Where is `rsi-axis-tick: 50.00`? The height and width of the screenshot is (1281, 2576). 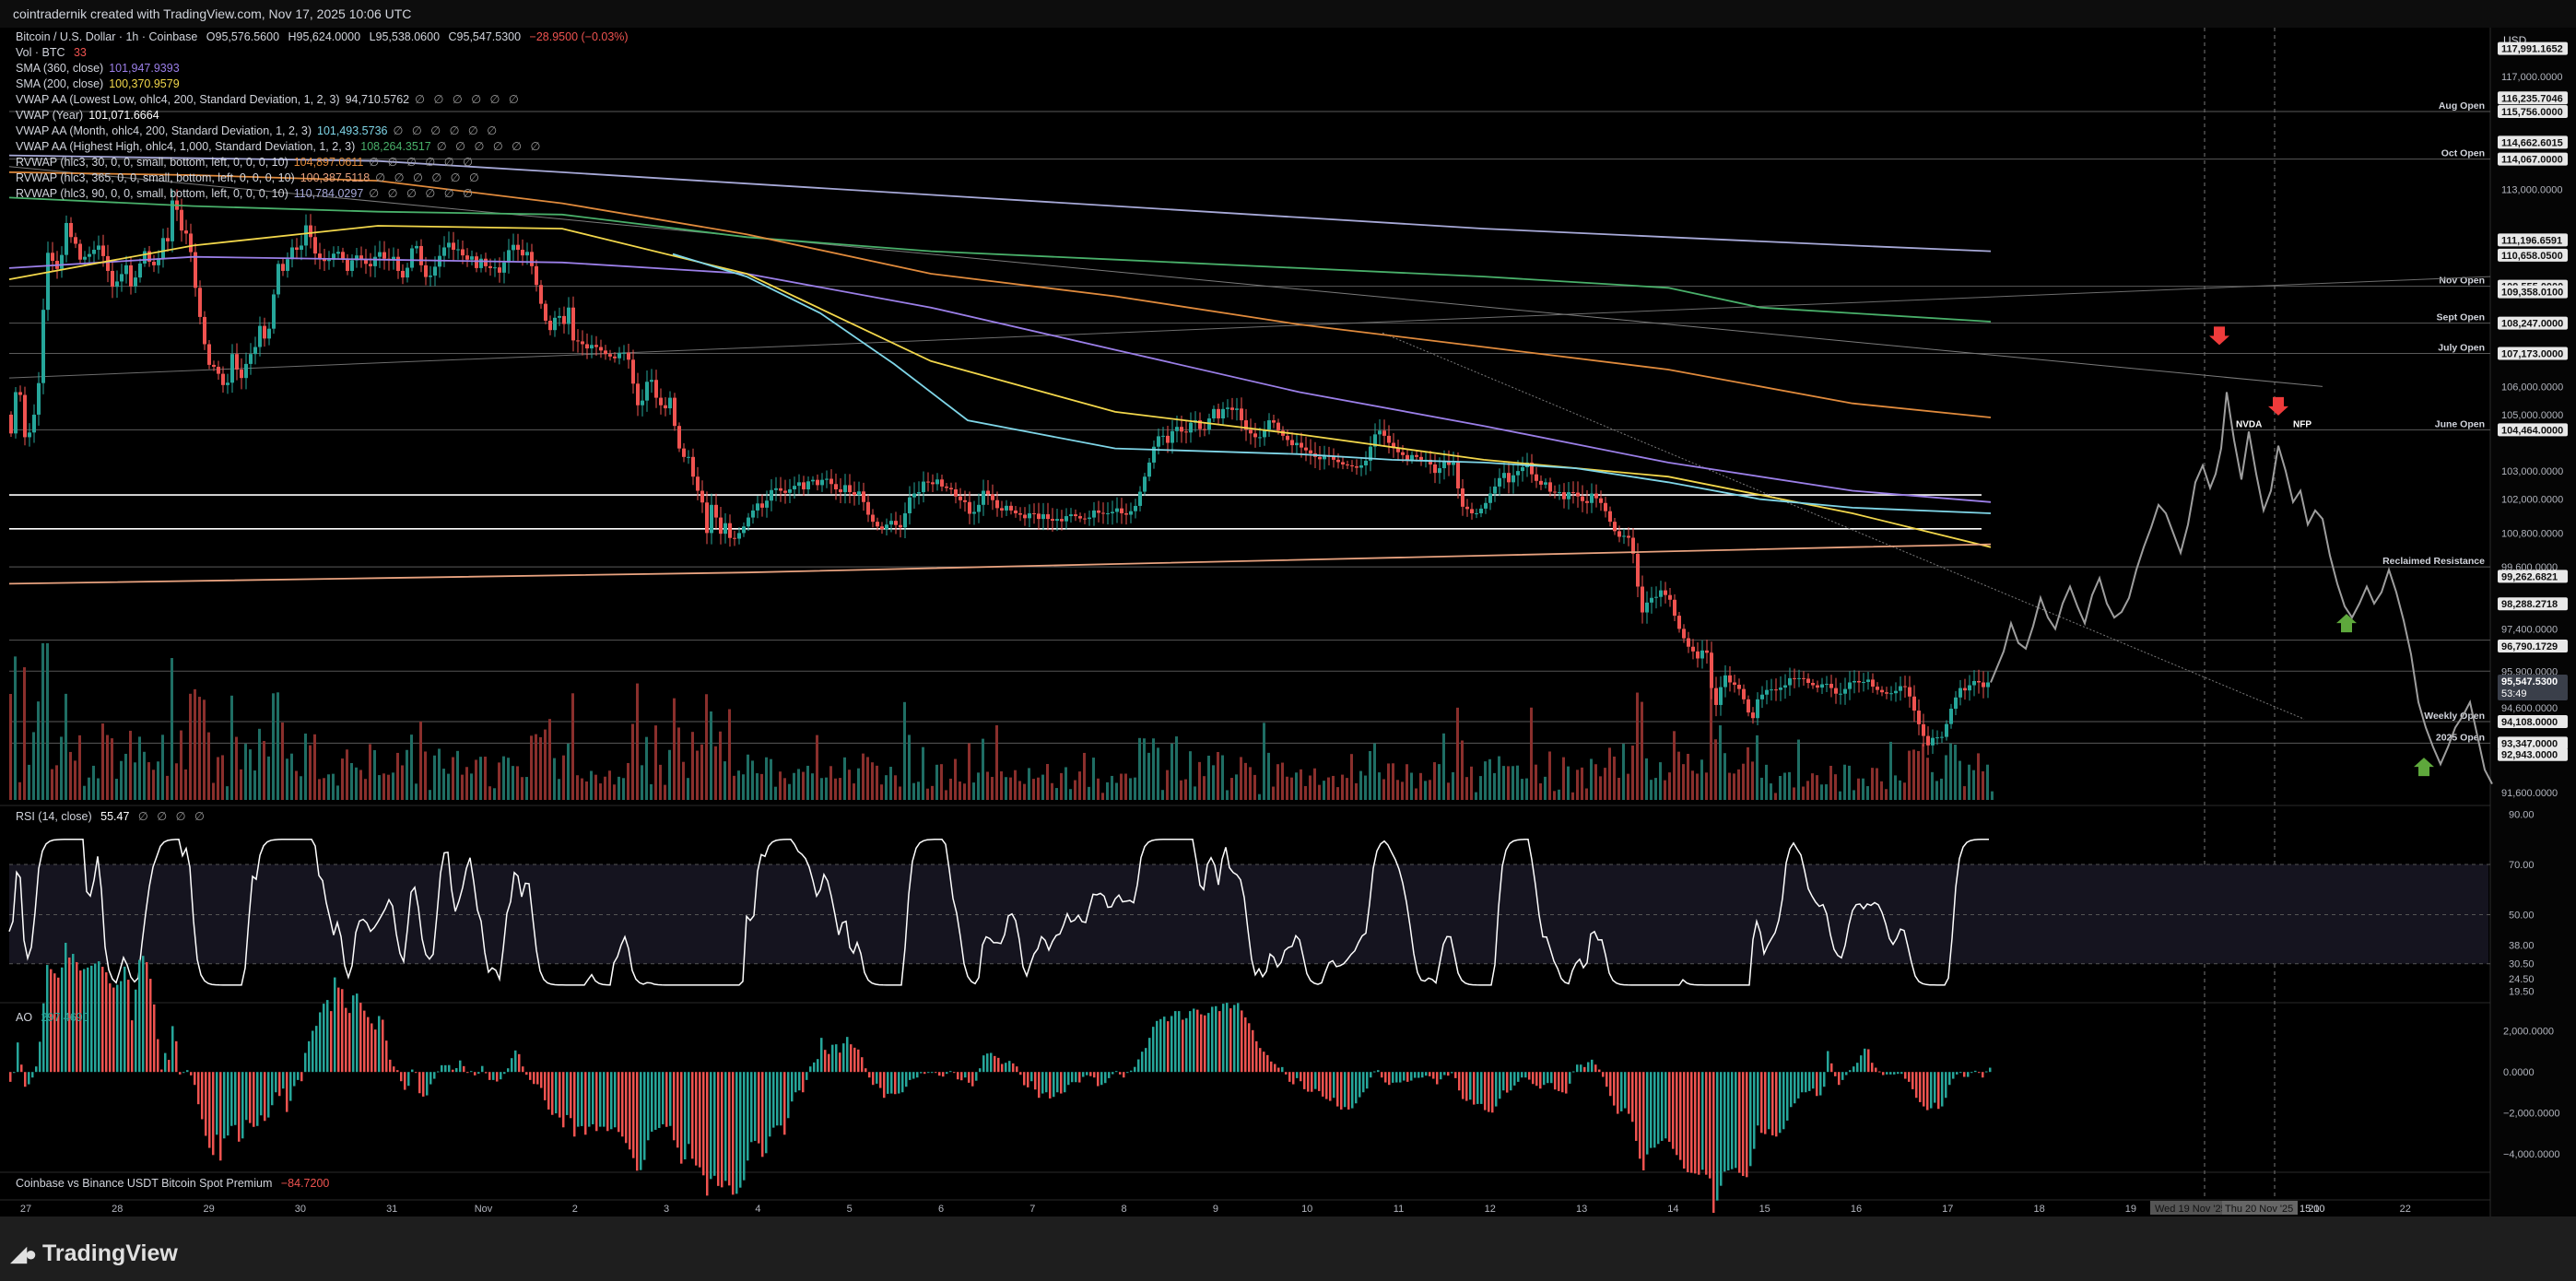
rsi-axis-tick: 50.00 is located at coordinates (2522, 916).